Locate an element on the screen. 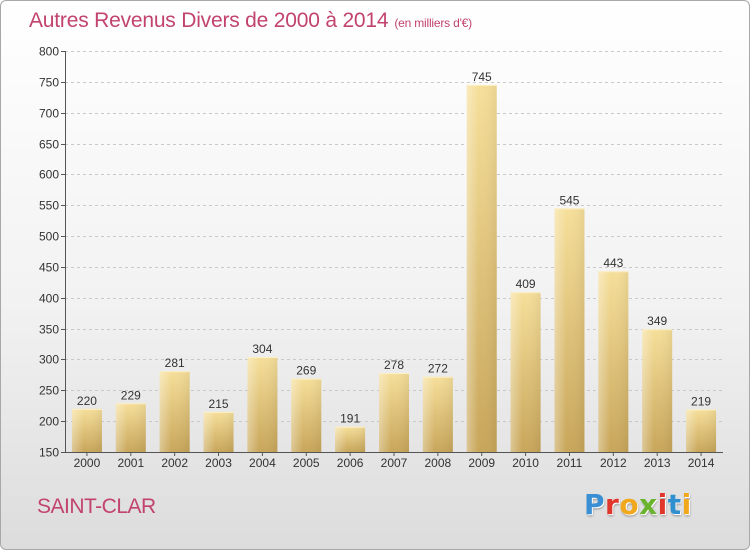 This screenshot has height=550, width=750. y-tick-label: 450 is located at coordinates (49, 268).